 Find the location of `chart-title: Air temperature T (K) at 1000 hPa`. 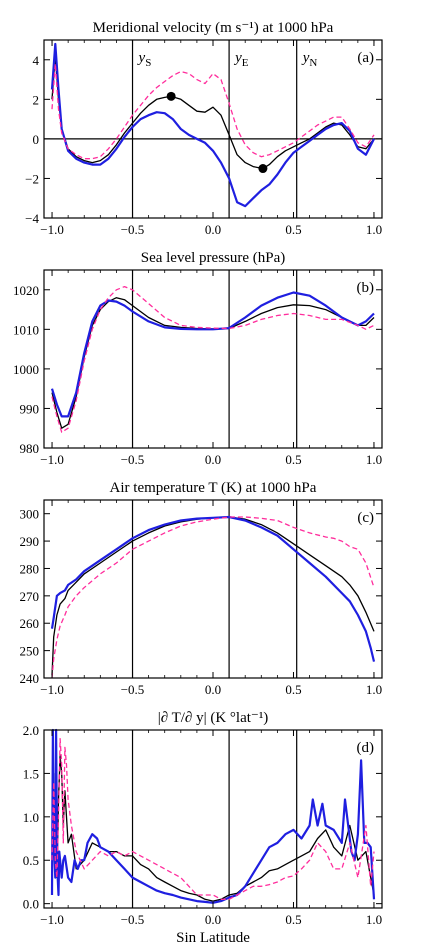

chart-title: Air temperature T (K) at 1000 hPa is located at coordinates (213, 488).